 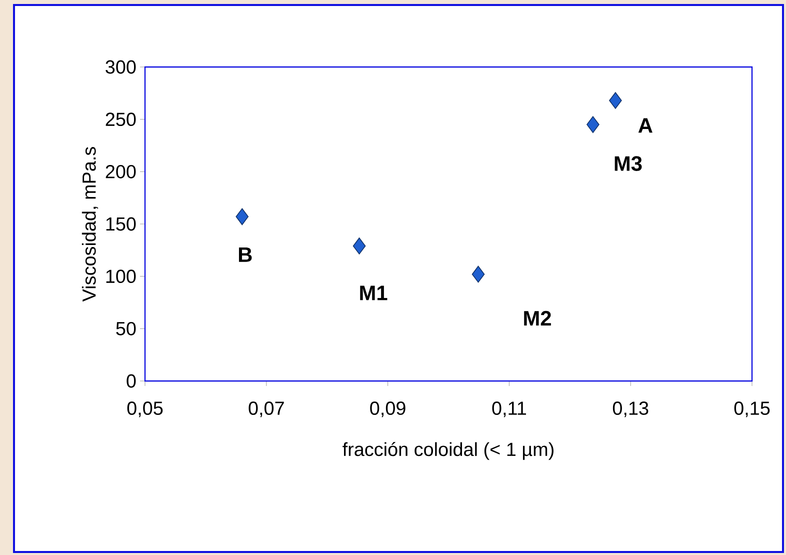 I want to click on annotation: M2, so click(x=537, y=318).